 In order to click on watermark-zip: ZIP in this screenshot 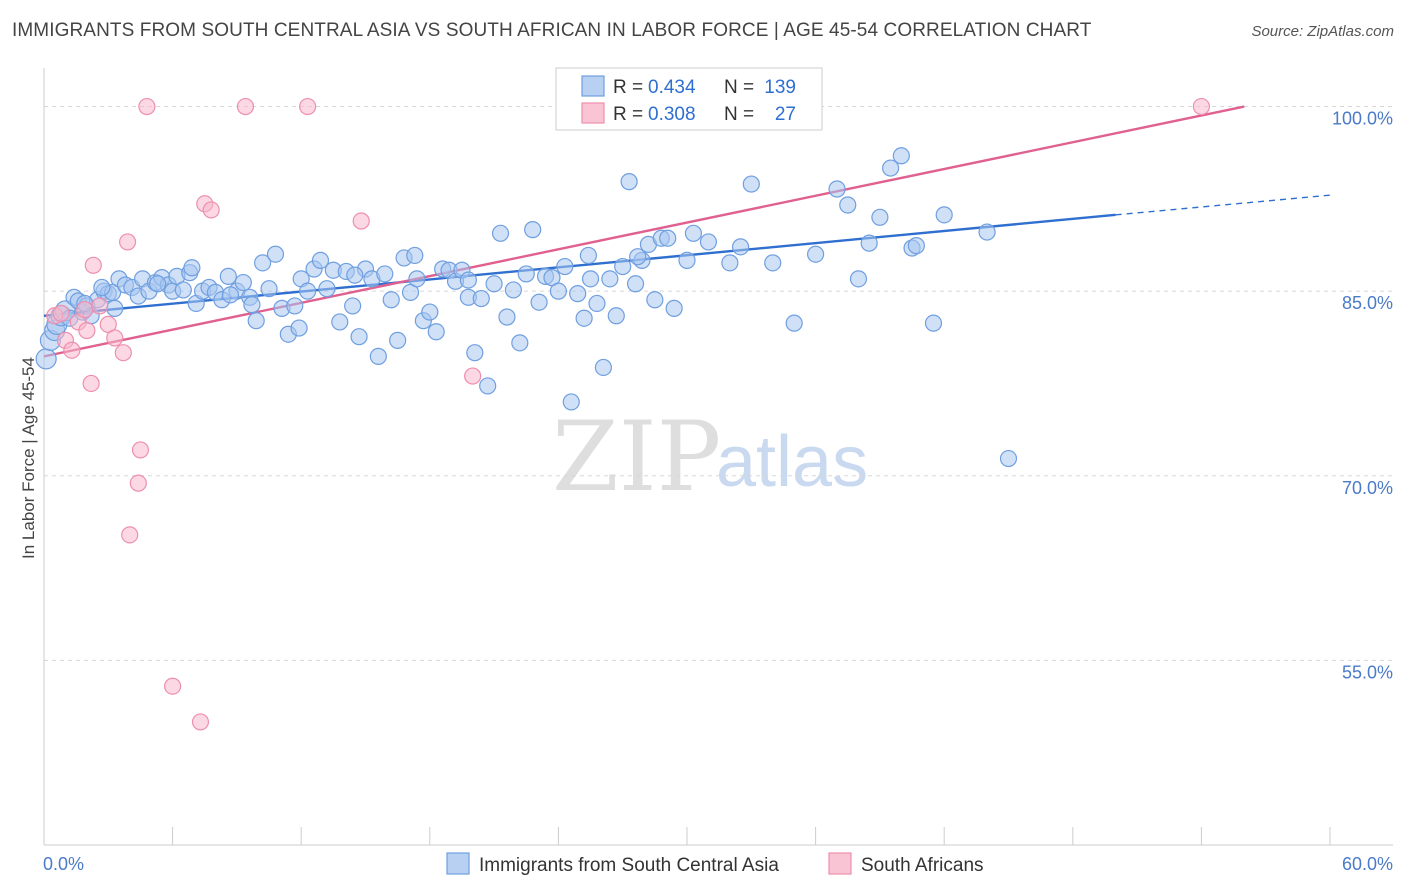, I will do `click(636, 457)`.